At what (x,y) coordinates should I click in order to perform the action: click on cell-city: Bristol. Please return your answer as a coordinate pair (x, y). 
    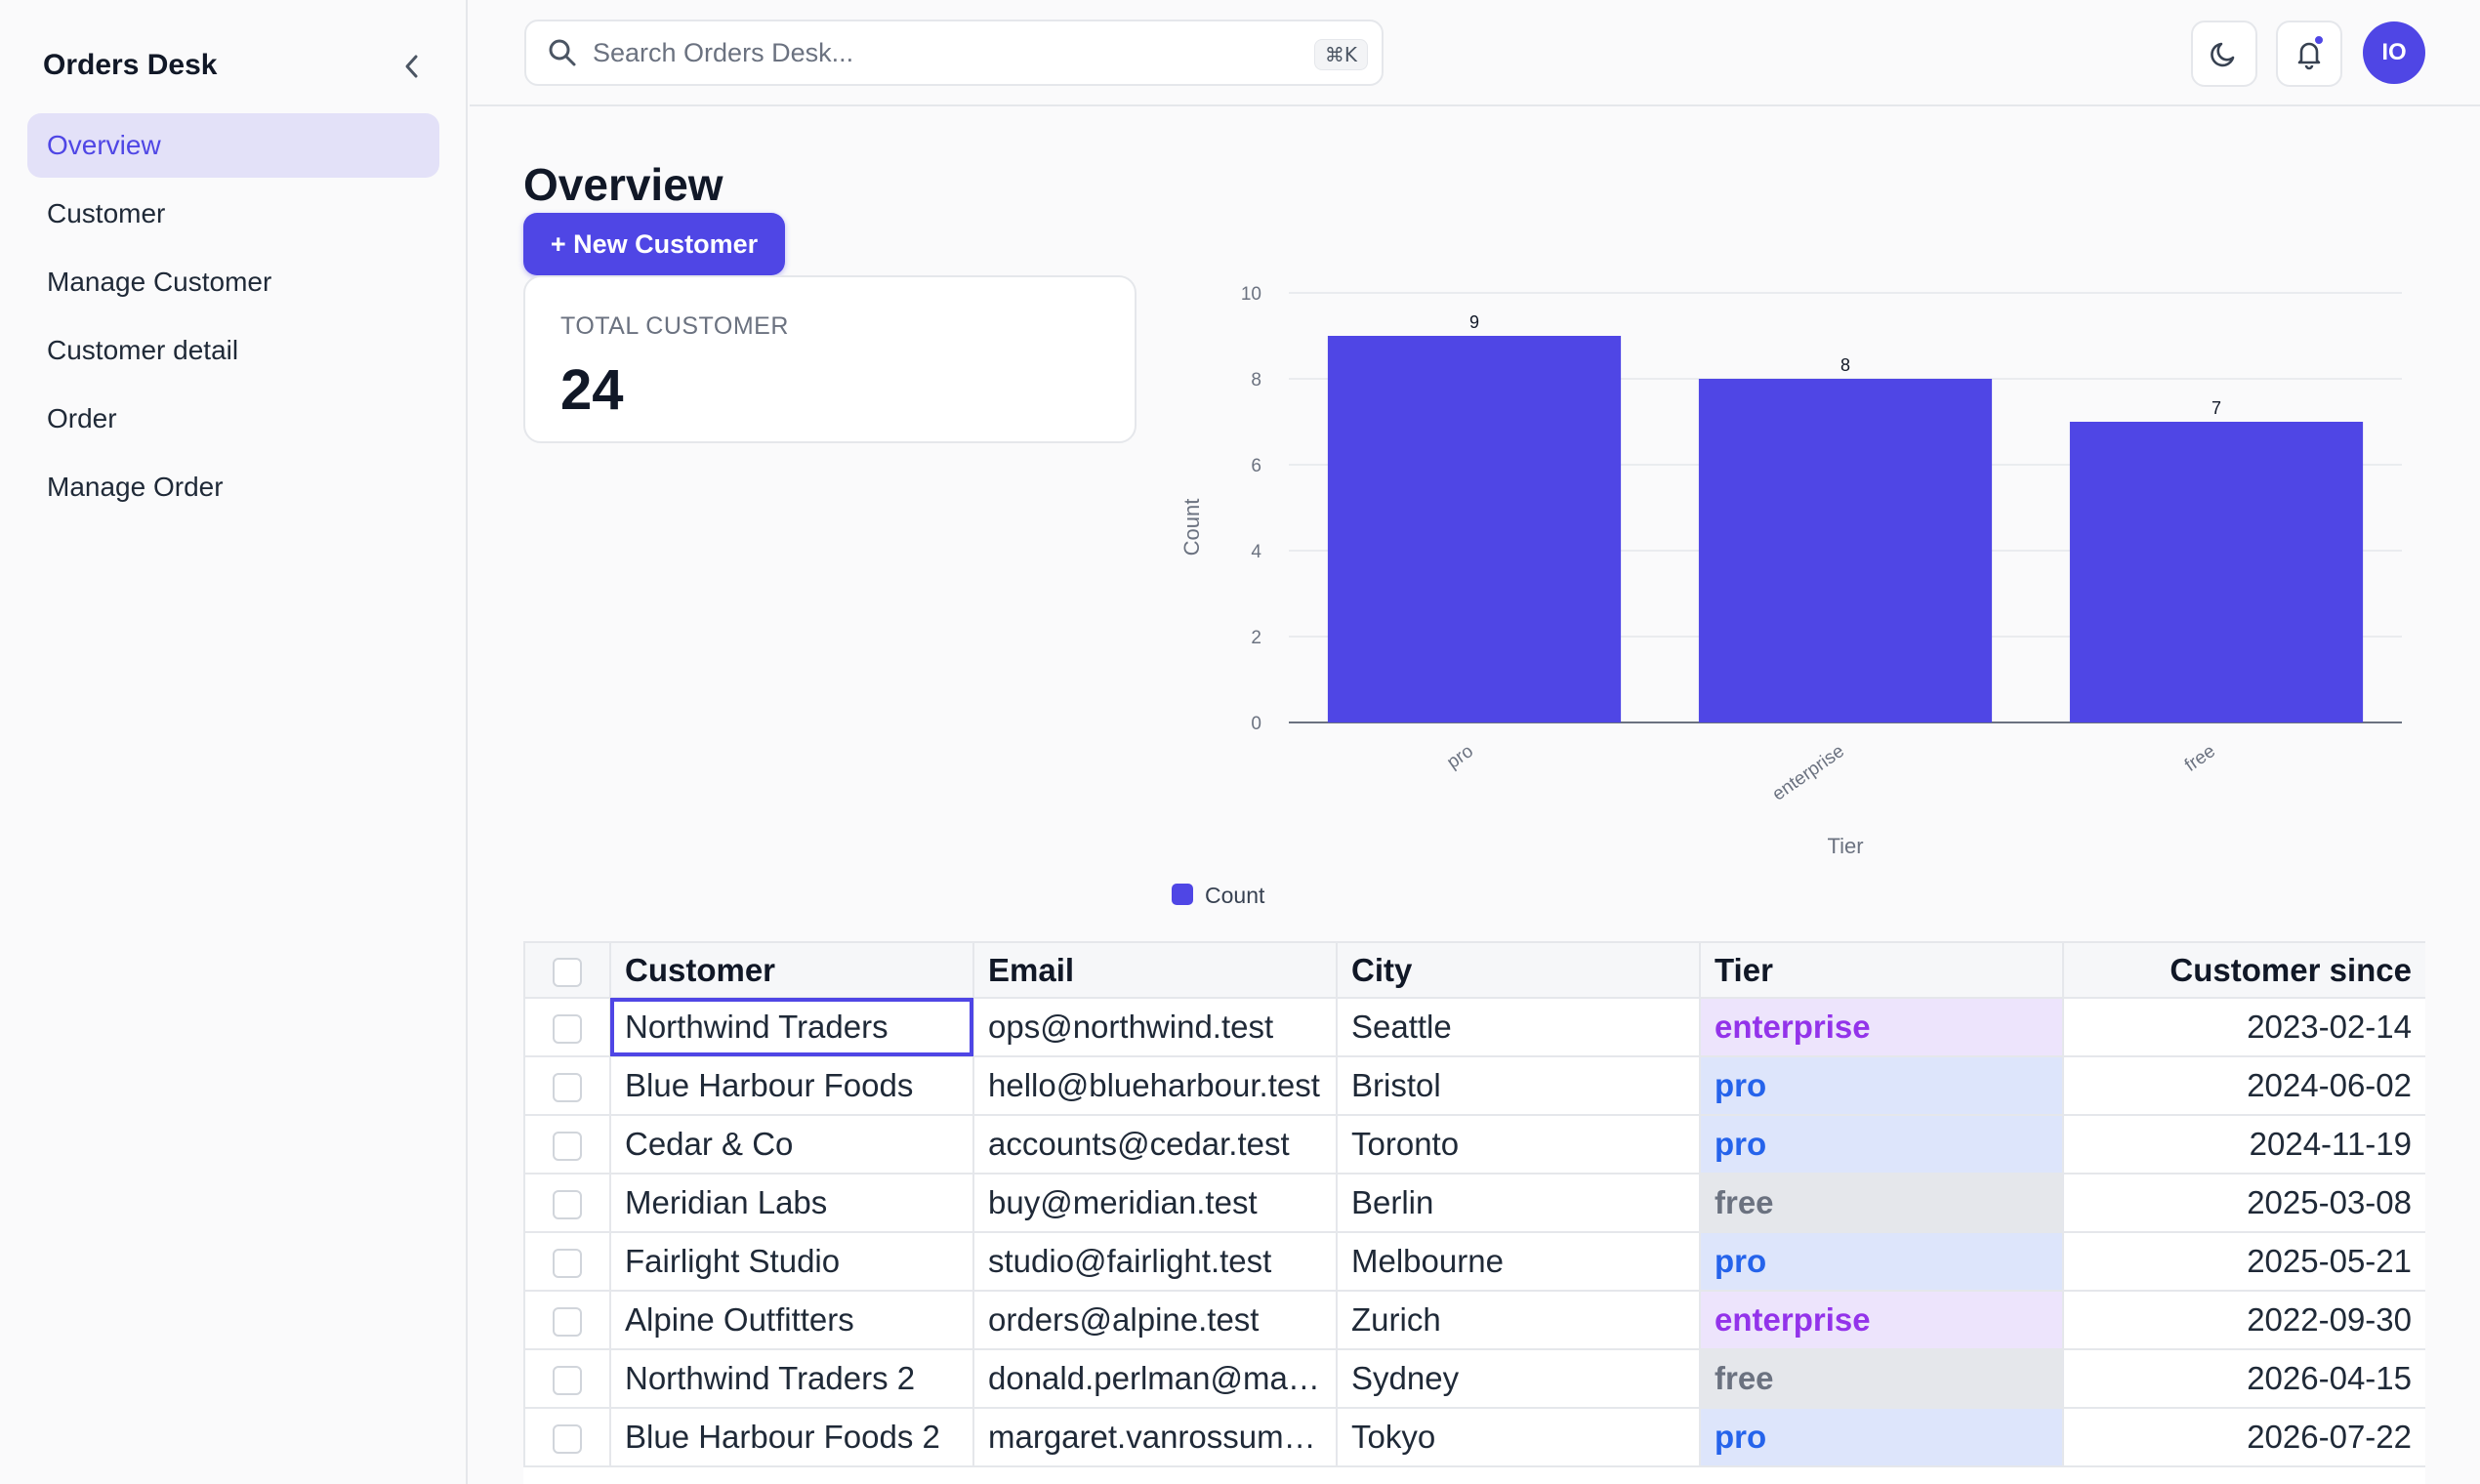
    Looking at the image, I should click on (1518, 1085).